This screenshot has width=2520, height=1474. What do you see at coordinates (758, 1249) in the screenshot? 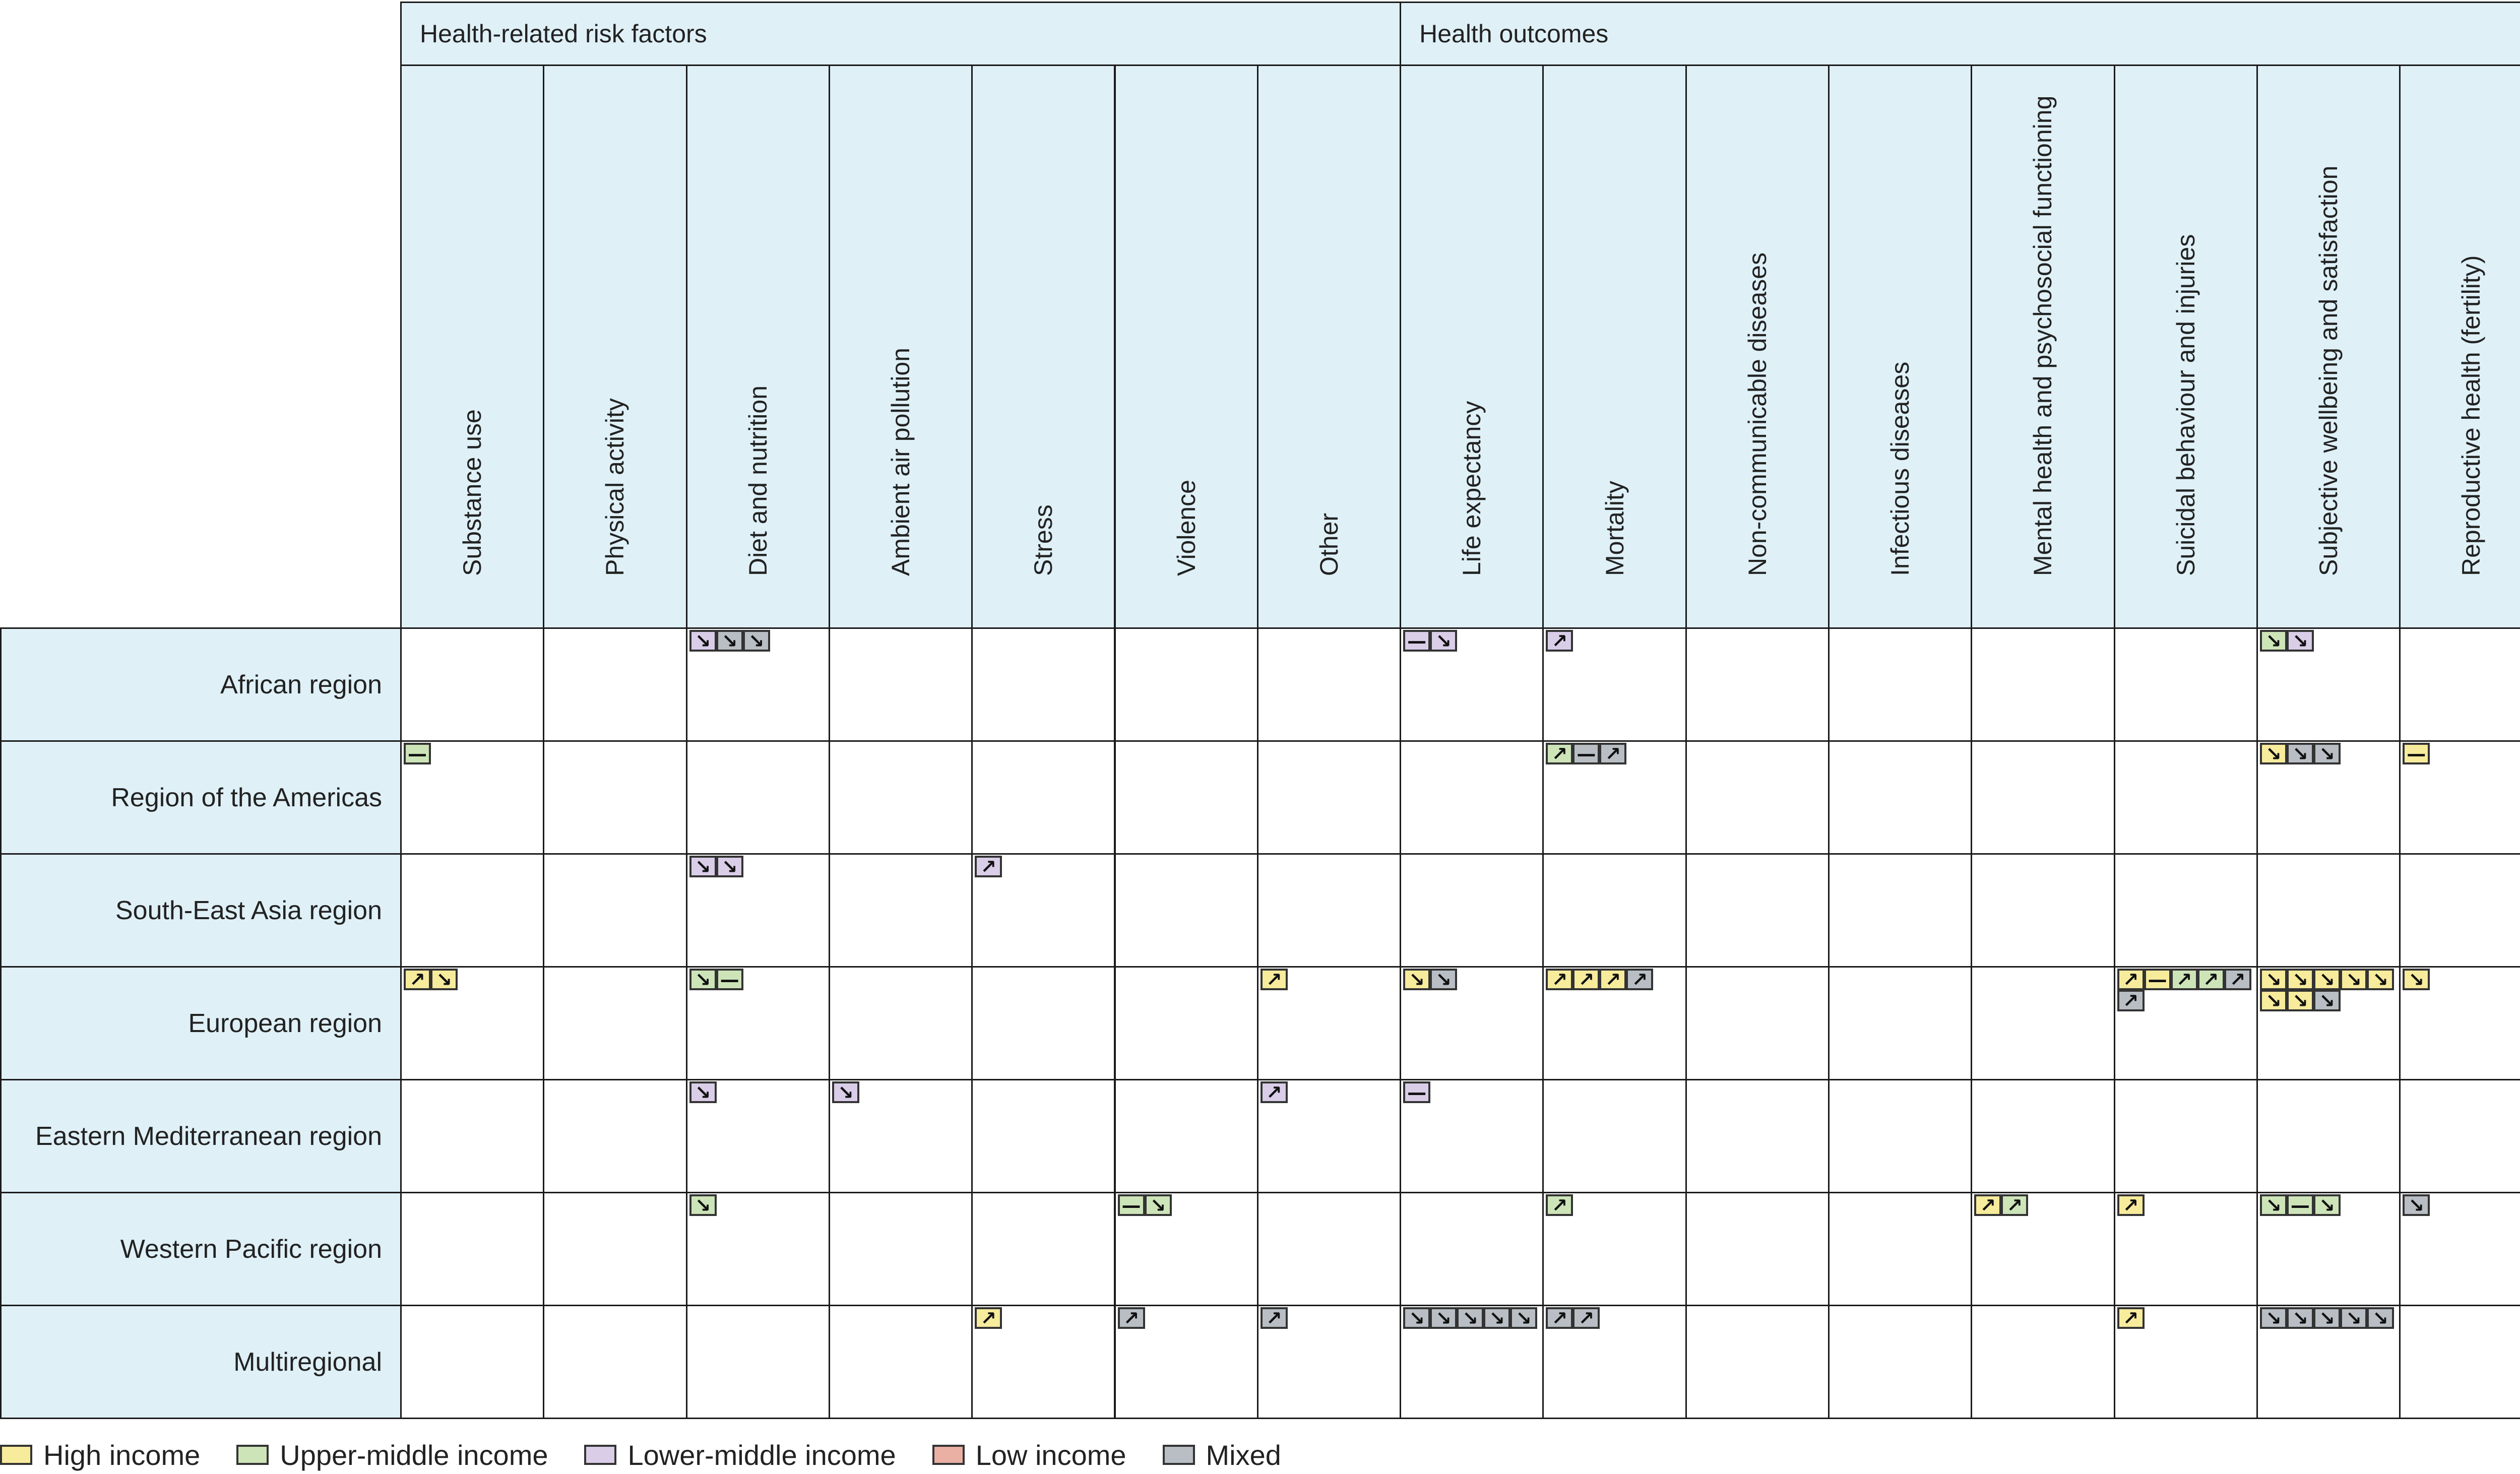
I see `matrix-cell: ↘` at bounding box center [758, 1249].